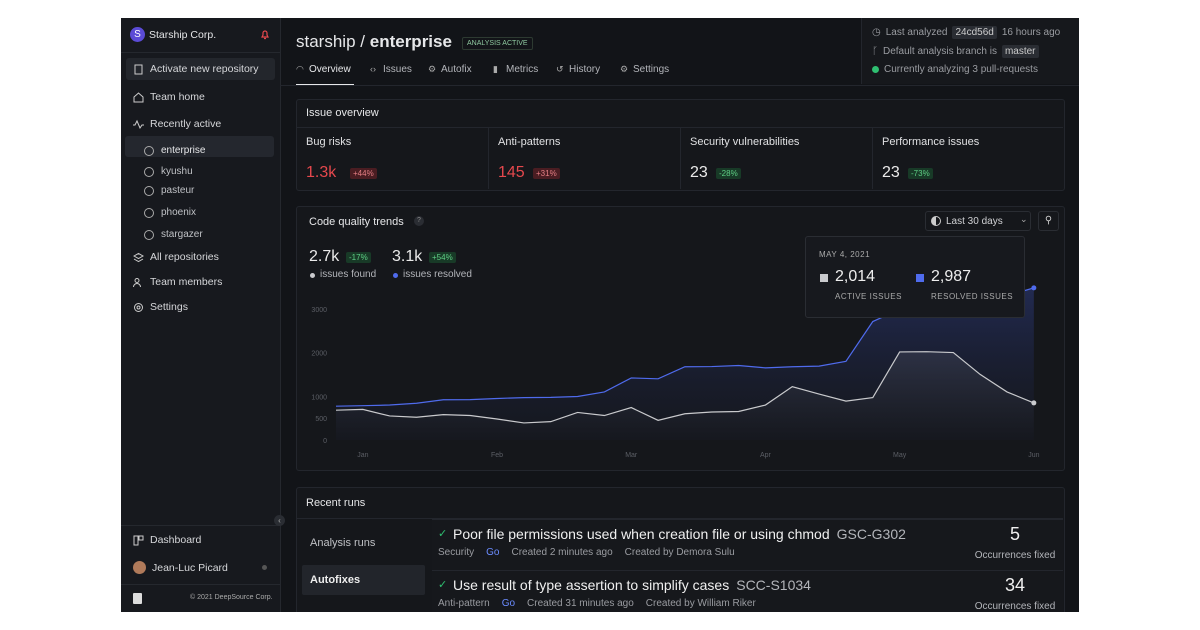 This screenshot has height=630, width=1200. Describe the element at coordinates (868, 296) in the screenshot. I see `tooltip-label: ACTIVE ISSUES` at that location.